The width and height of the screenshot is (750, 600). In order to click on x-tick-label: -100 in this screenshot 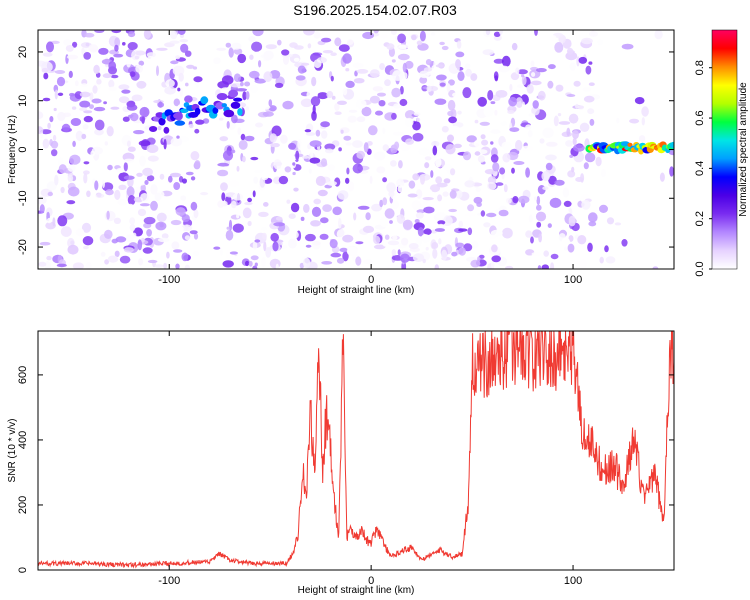, I will do `click(169, 280)`.